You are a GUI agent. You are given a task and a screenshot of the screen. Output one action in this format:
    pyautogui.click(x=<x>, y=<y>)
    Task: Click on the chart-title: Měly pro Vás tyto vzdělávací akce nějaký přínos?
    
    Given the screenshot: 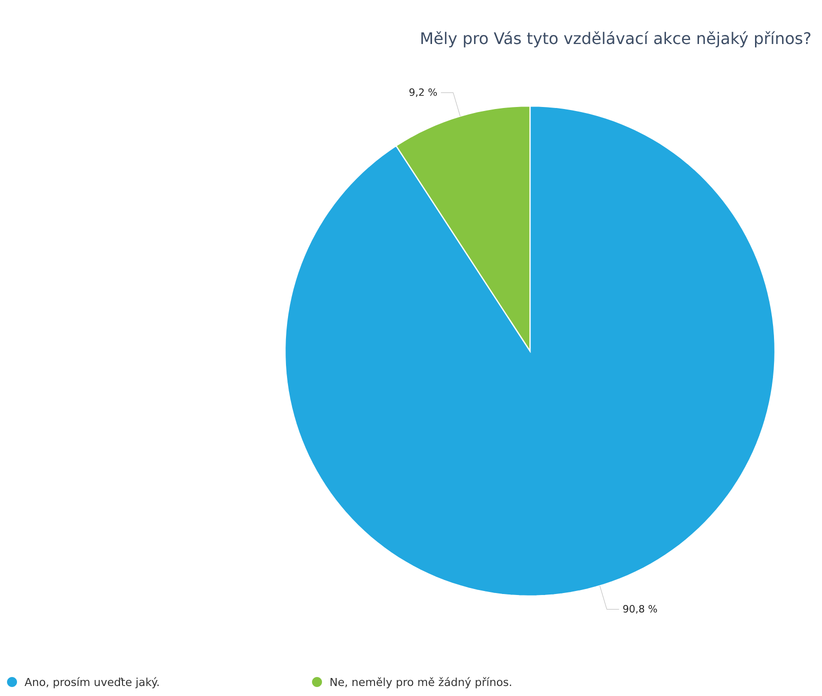 What is the action you would take?
    pyautogui.click(x=615, y=39)
    